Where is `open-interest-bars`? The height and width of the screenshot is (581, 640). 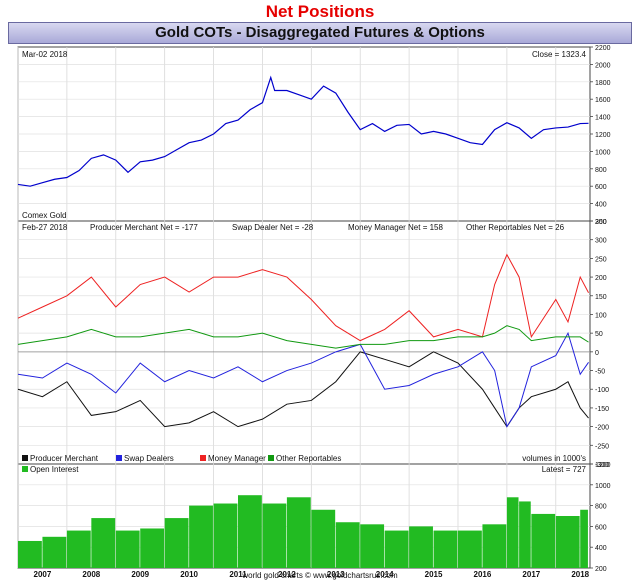
open-interest-bars is located at coordinates (303, 531).